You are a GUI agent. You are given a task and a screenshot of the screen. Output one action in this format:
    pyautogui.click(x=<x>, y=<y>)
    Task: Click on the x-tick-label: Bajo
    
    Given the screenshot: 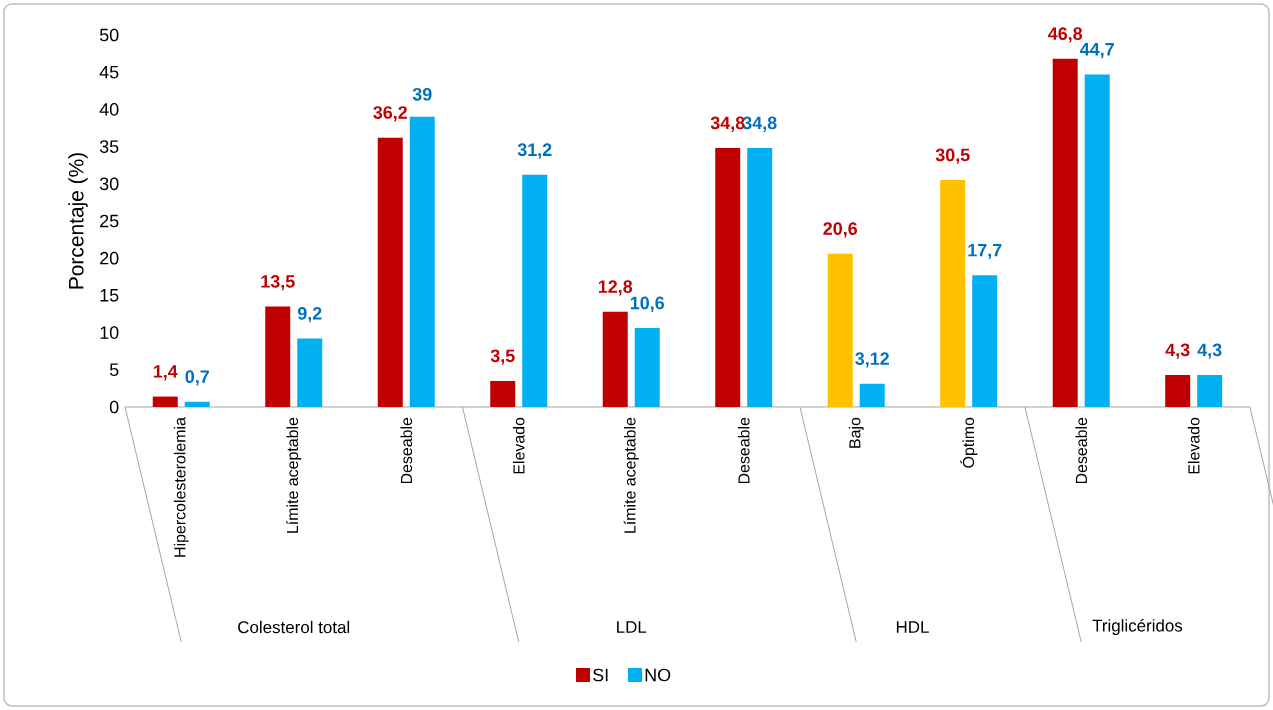 What is the action you would take?
    pyautogui.click(x=856, y=432)
    